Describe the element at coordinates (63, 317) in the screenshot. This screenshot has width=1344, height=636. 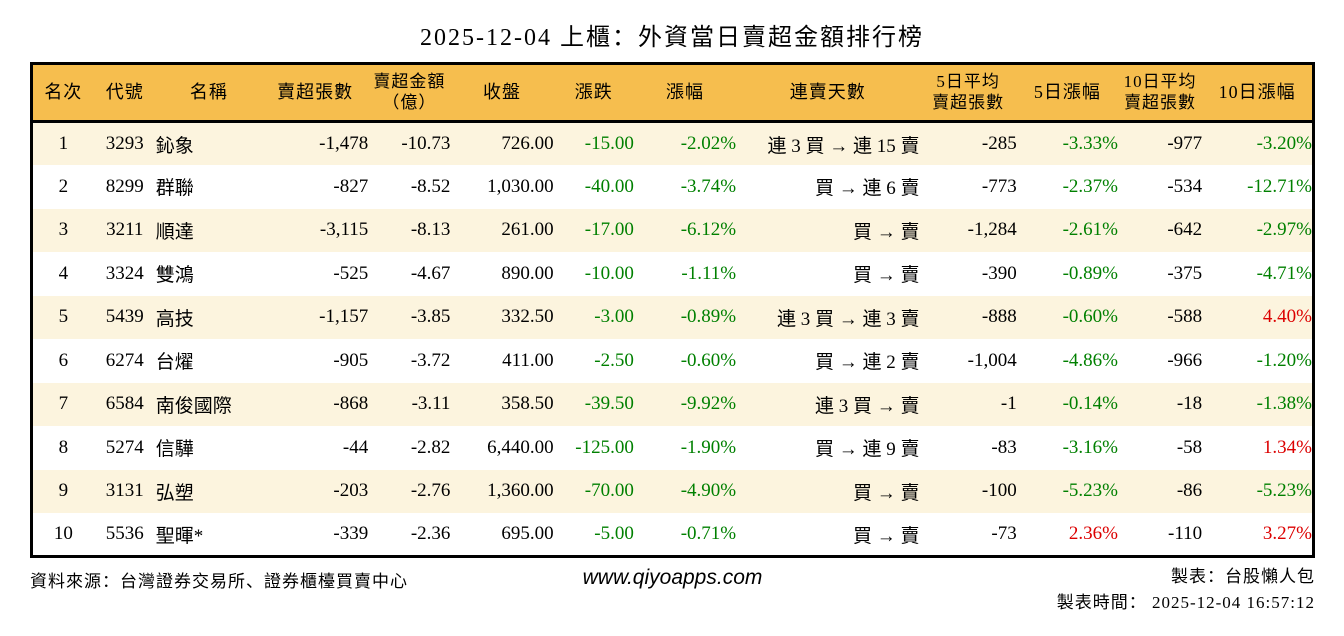
I see `cell-rank: 5` at that location.